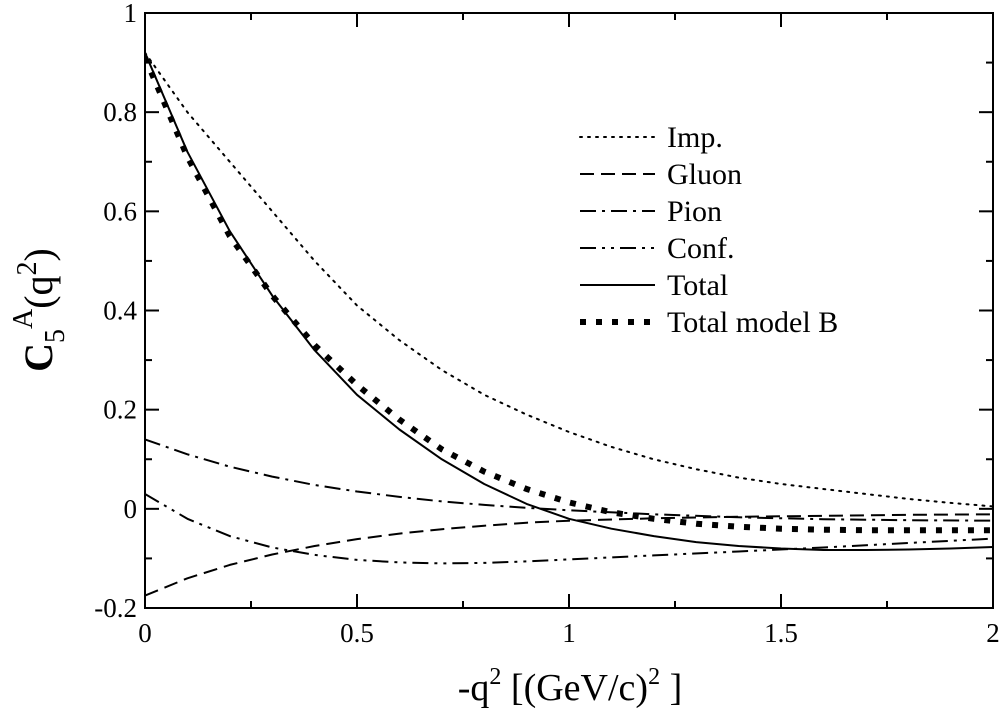 The width and height of the screenshot is (1004, 714). What do you see at coordinates (23, 318) in the screenshot?
I see `y-axis-title-sup: A` at bounding box center [23, 318].